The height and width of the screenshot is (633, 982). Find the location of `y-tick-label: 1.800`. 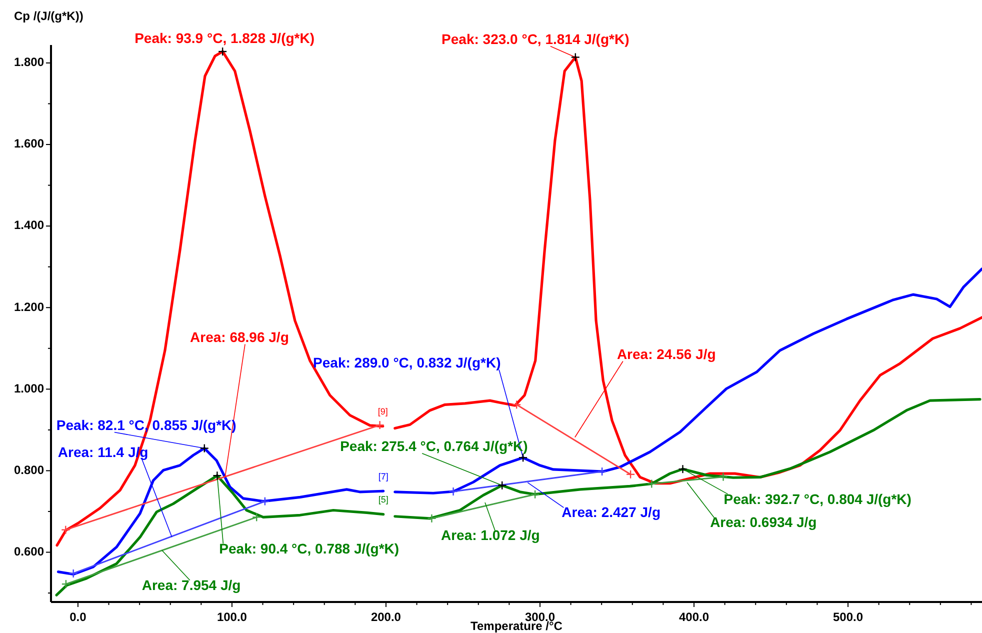

y-tick-label: 1.800 is located at coordinates (29, 62).